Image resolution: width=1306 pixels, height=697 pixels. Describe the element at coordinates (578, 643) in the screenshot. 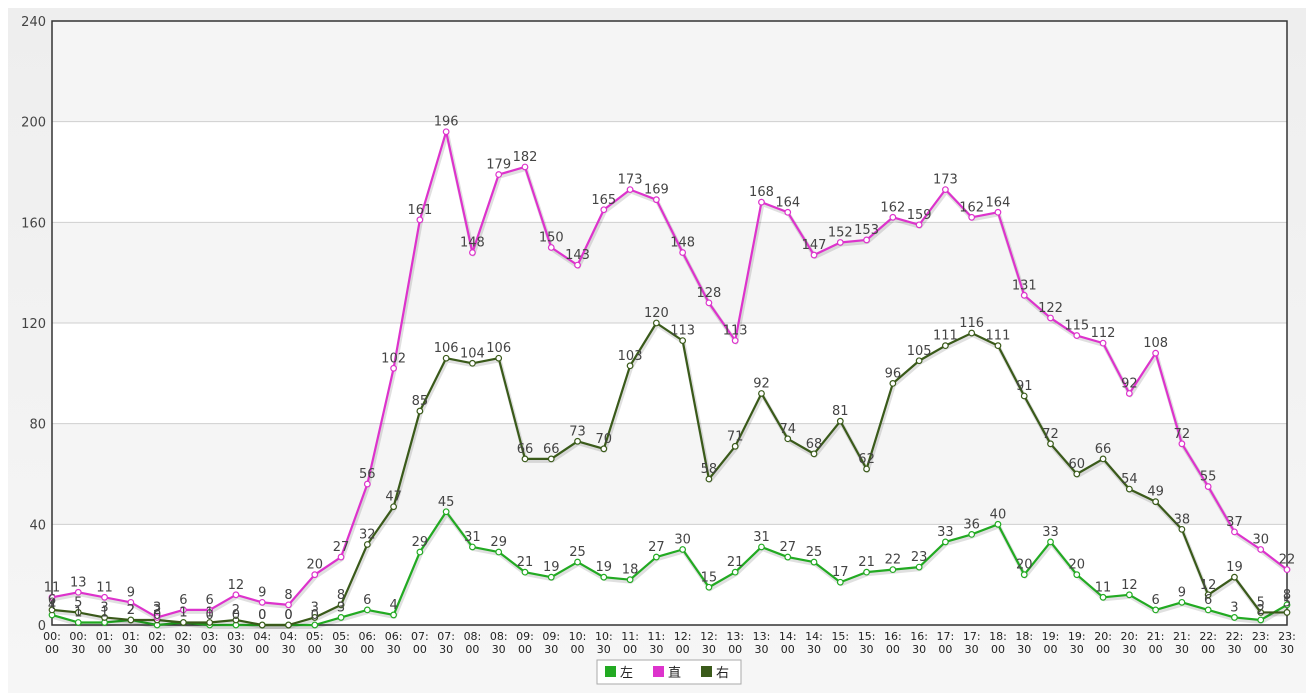

I see `x-tick-label: 10: 00` at that location.